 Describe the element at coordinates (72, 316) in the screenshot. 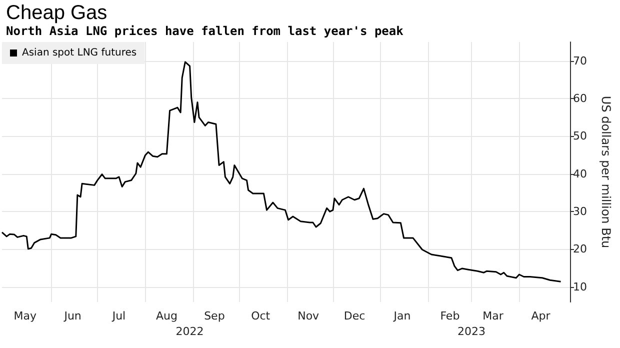

I see `x-tick-label: Jun` at that location.